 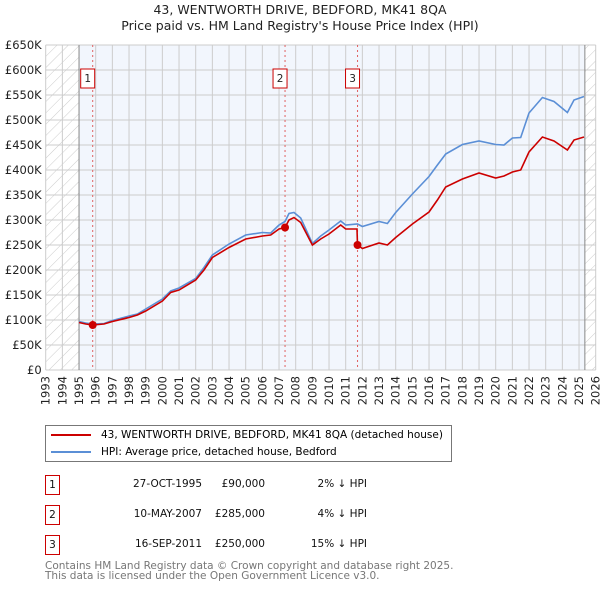 What do you see at coordinates (300, 9) in the screenshot?
I see `chart-title: 43, WENTWORTH DRIVE, BEDFORD, MK41 8QA` at bounding box center [300, 9].